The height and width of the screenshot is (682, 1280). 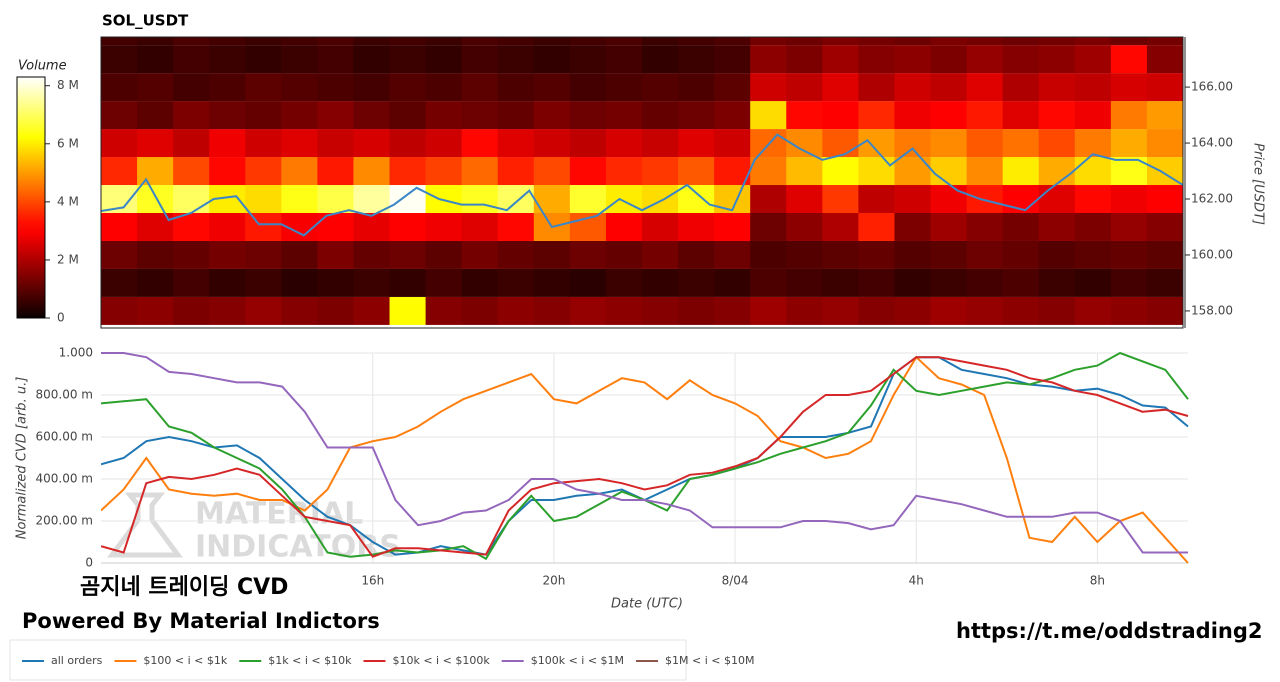 What do you see at coordinates (68, 201) in the screenshot?
I see `colorbar-tick-label: 4 M` at bounding box center [68, 201].